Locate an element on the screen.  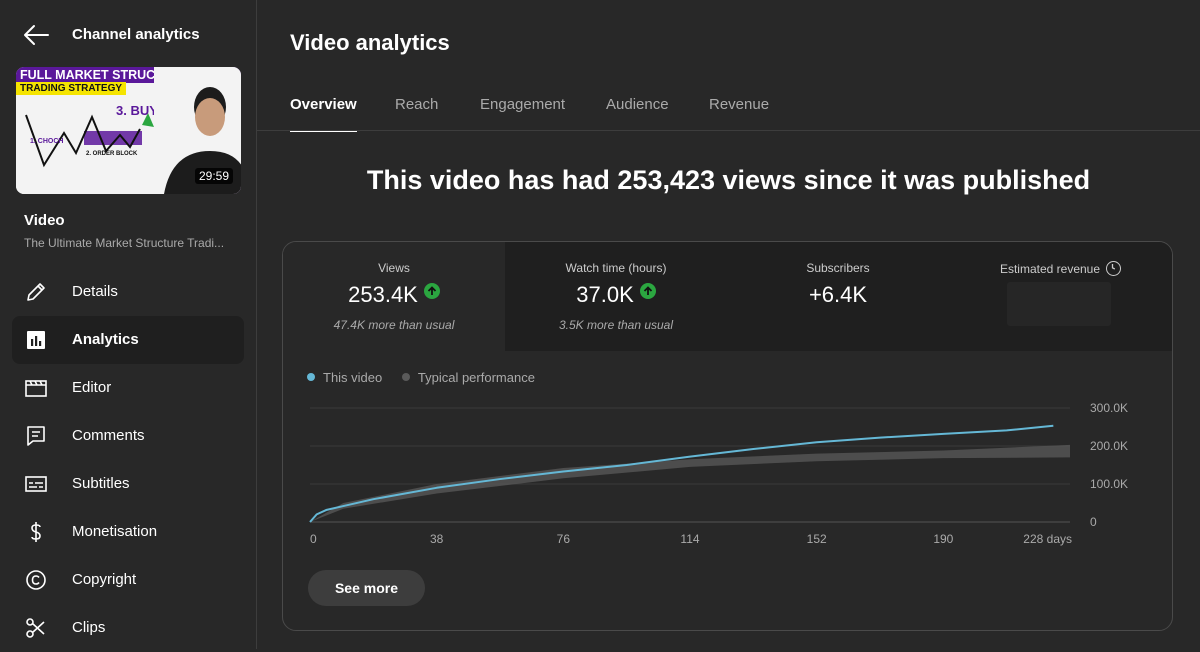
clock-icon is located at coordinates (1114, 268).